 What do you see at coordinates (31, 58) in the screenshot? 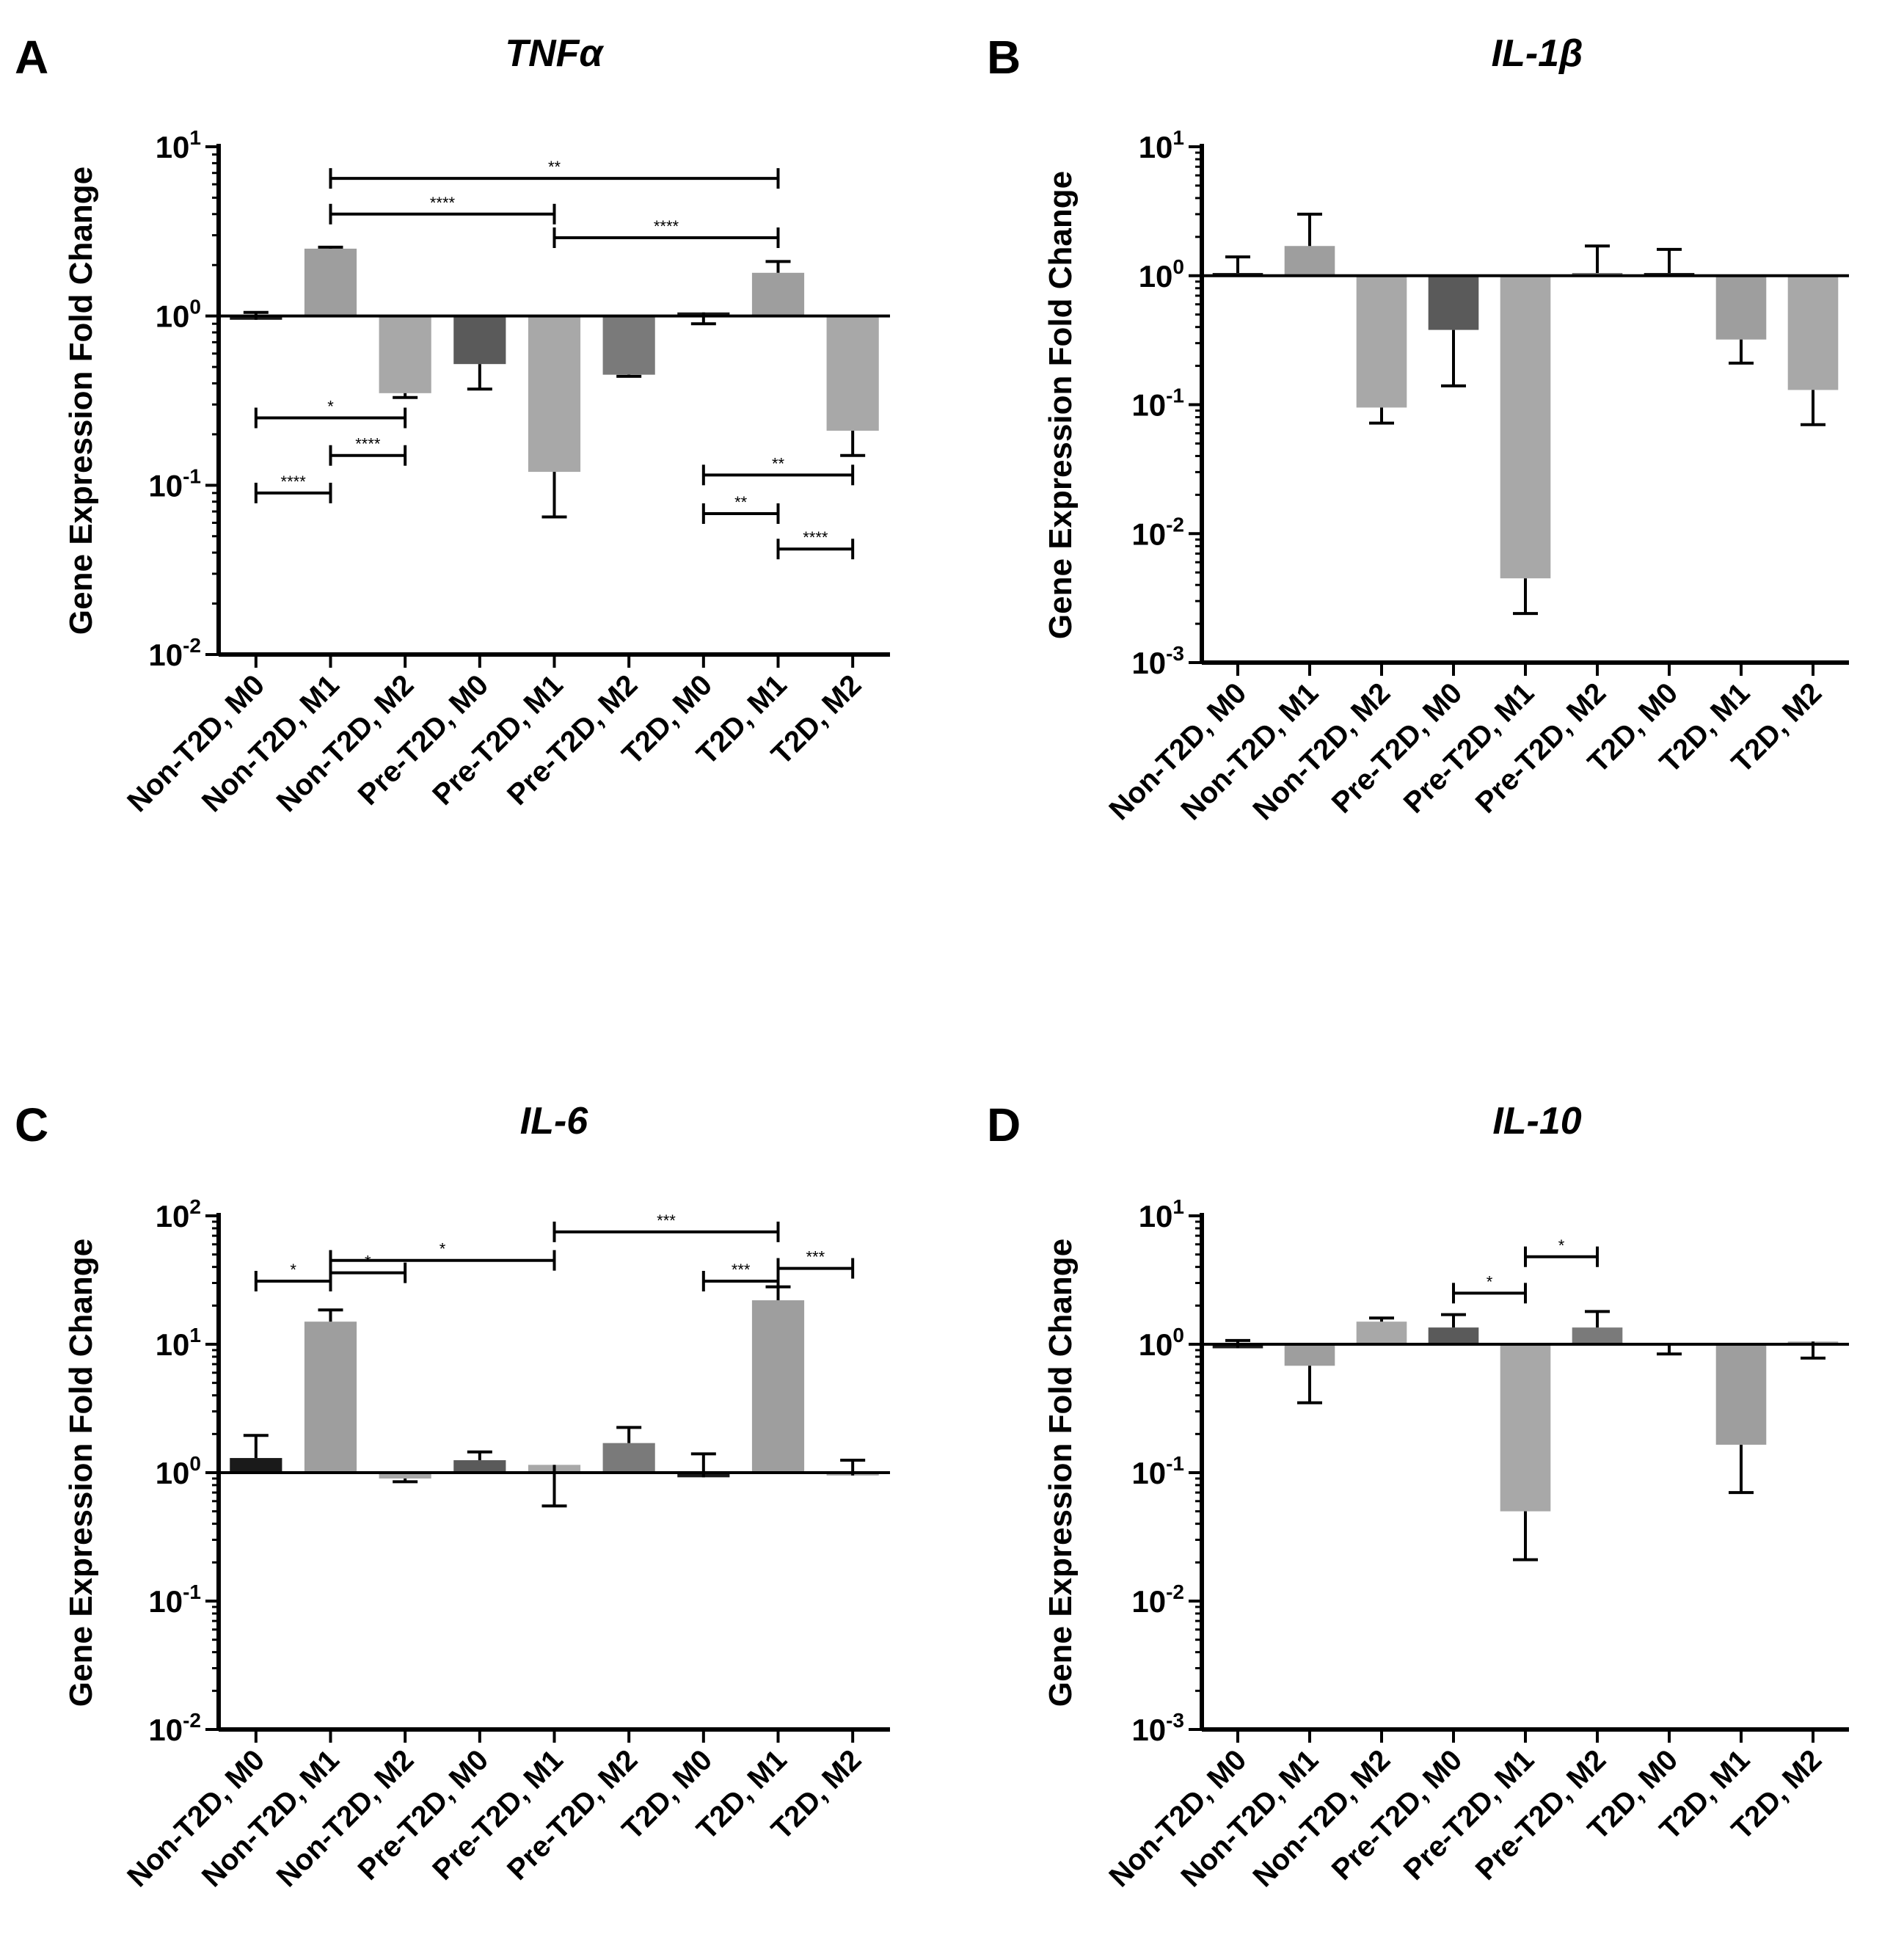
I see `panel-letter: A` at bounding box center [31, 58].